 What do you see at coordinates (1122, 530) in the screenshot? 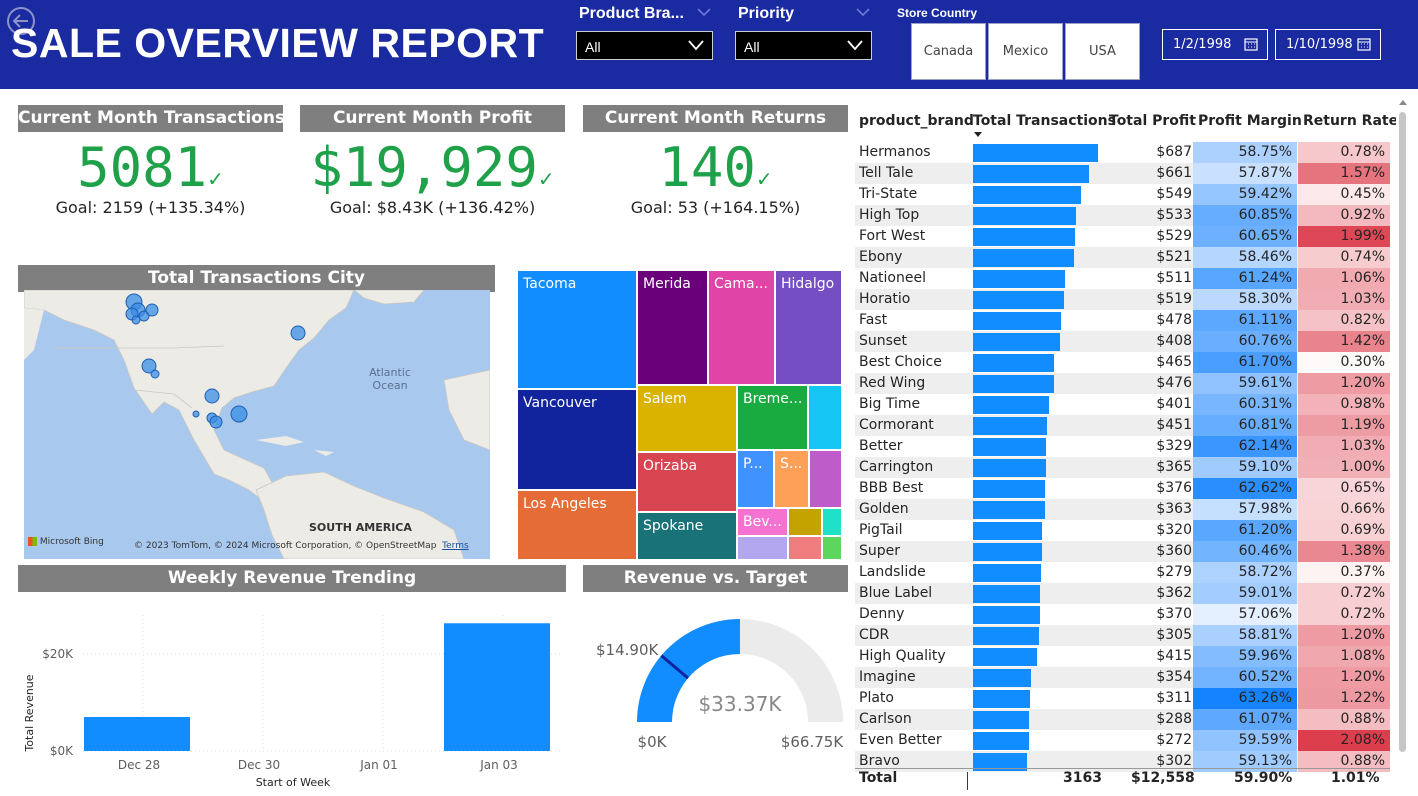
I see `table-row: PigTail $320 61.20% 0.69%` at bounding box center [1122, 530].